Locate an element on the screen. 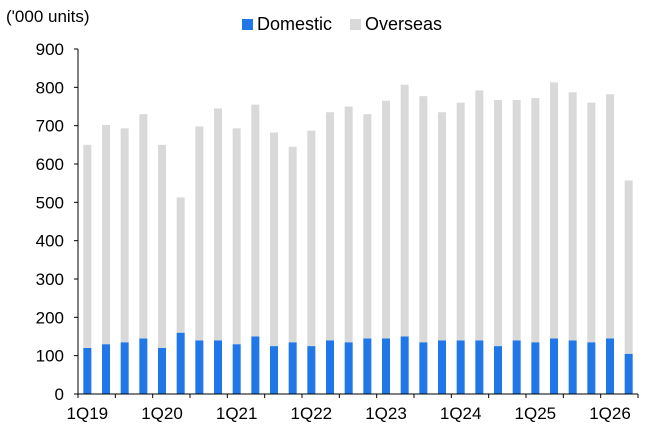 The image size is (649, 433). bar-domestic-4Q22 is located at coordinates (367, 366).